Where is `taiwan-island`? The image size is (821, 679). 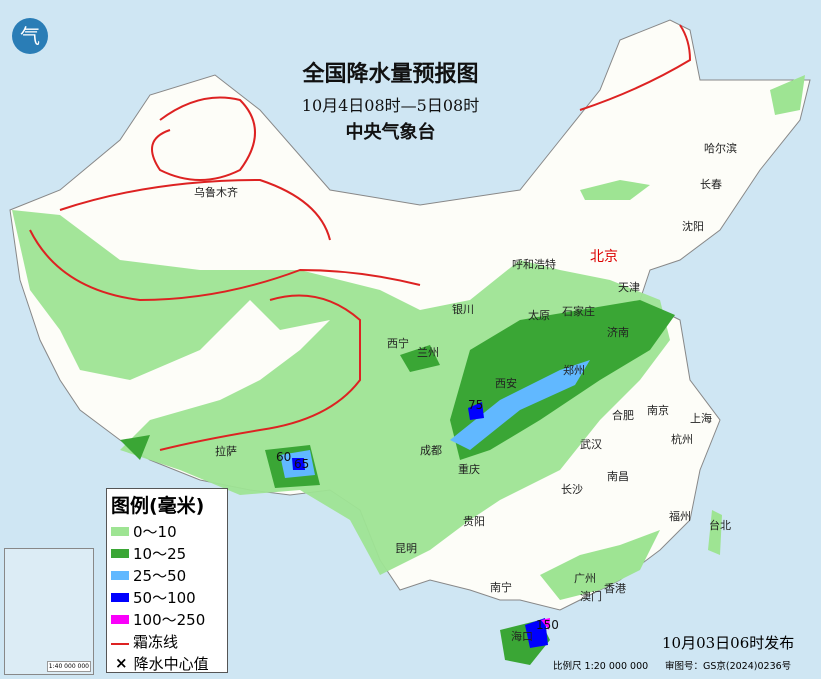 taiwan-island is located at coordinates (715, 532).